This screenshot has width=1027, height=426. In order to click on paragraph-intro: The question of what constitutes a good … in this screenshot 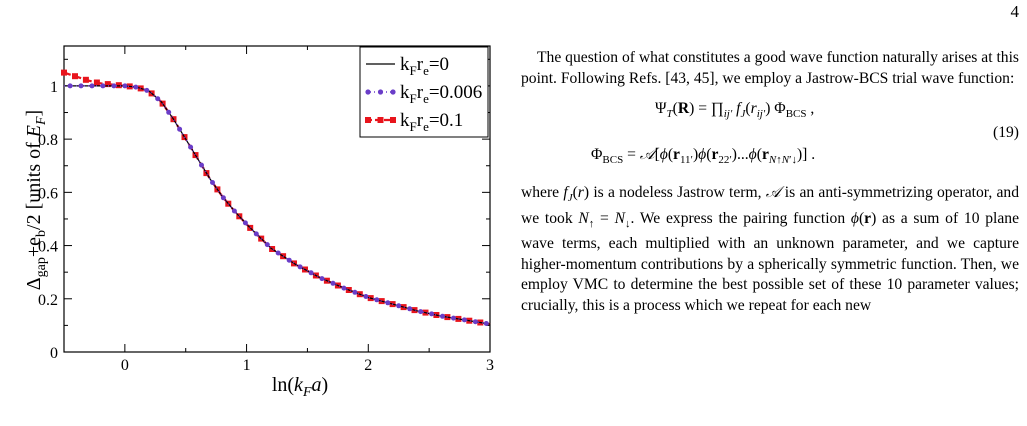, I will do `click(770, 68)`.